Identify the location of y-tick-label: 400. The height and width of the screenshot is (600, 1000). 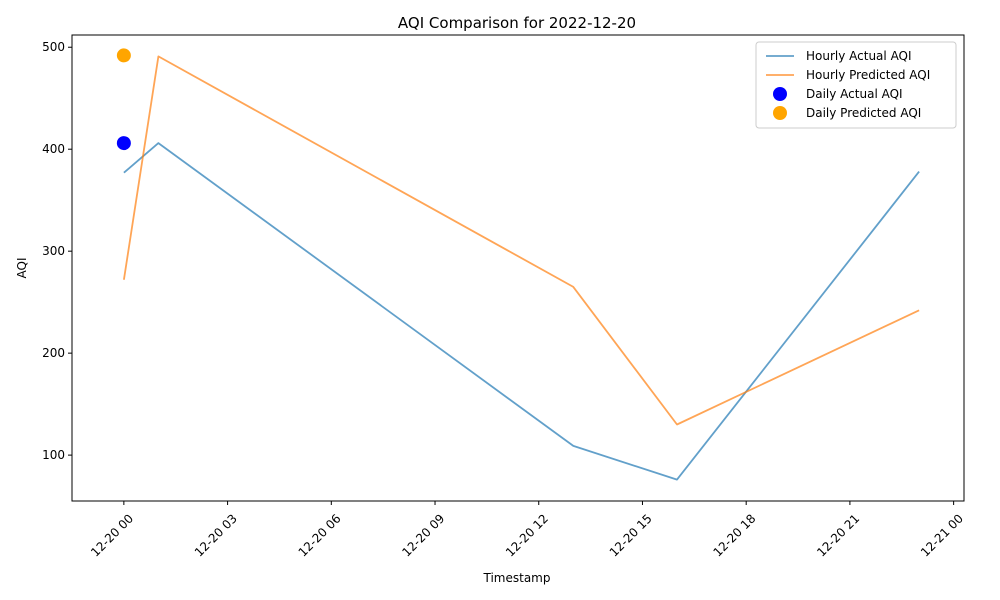
(53, 149).